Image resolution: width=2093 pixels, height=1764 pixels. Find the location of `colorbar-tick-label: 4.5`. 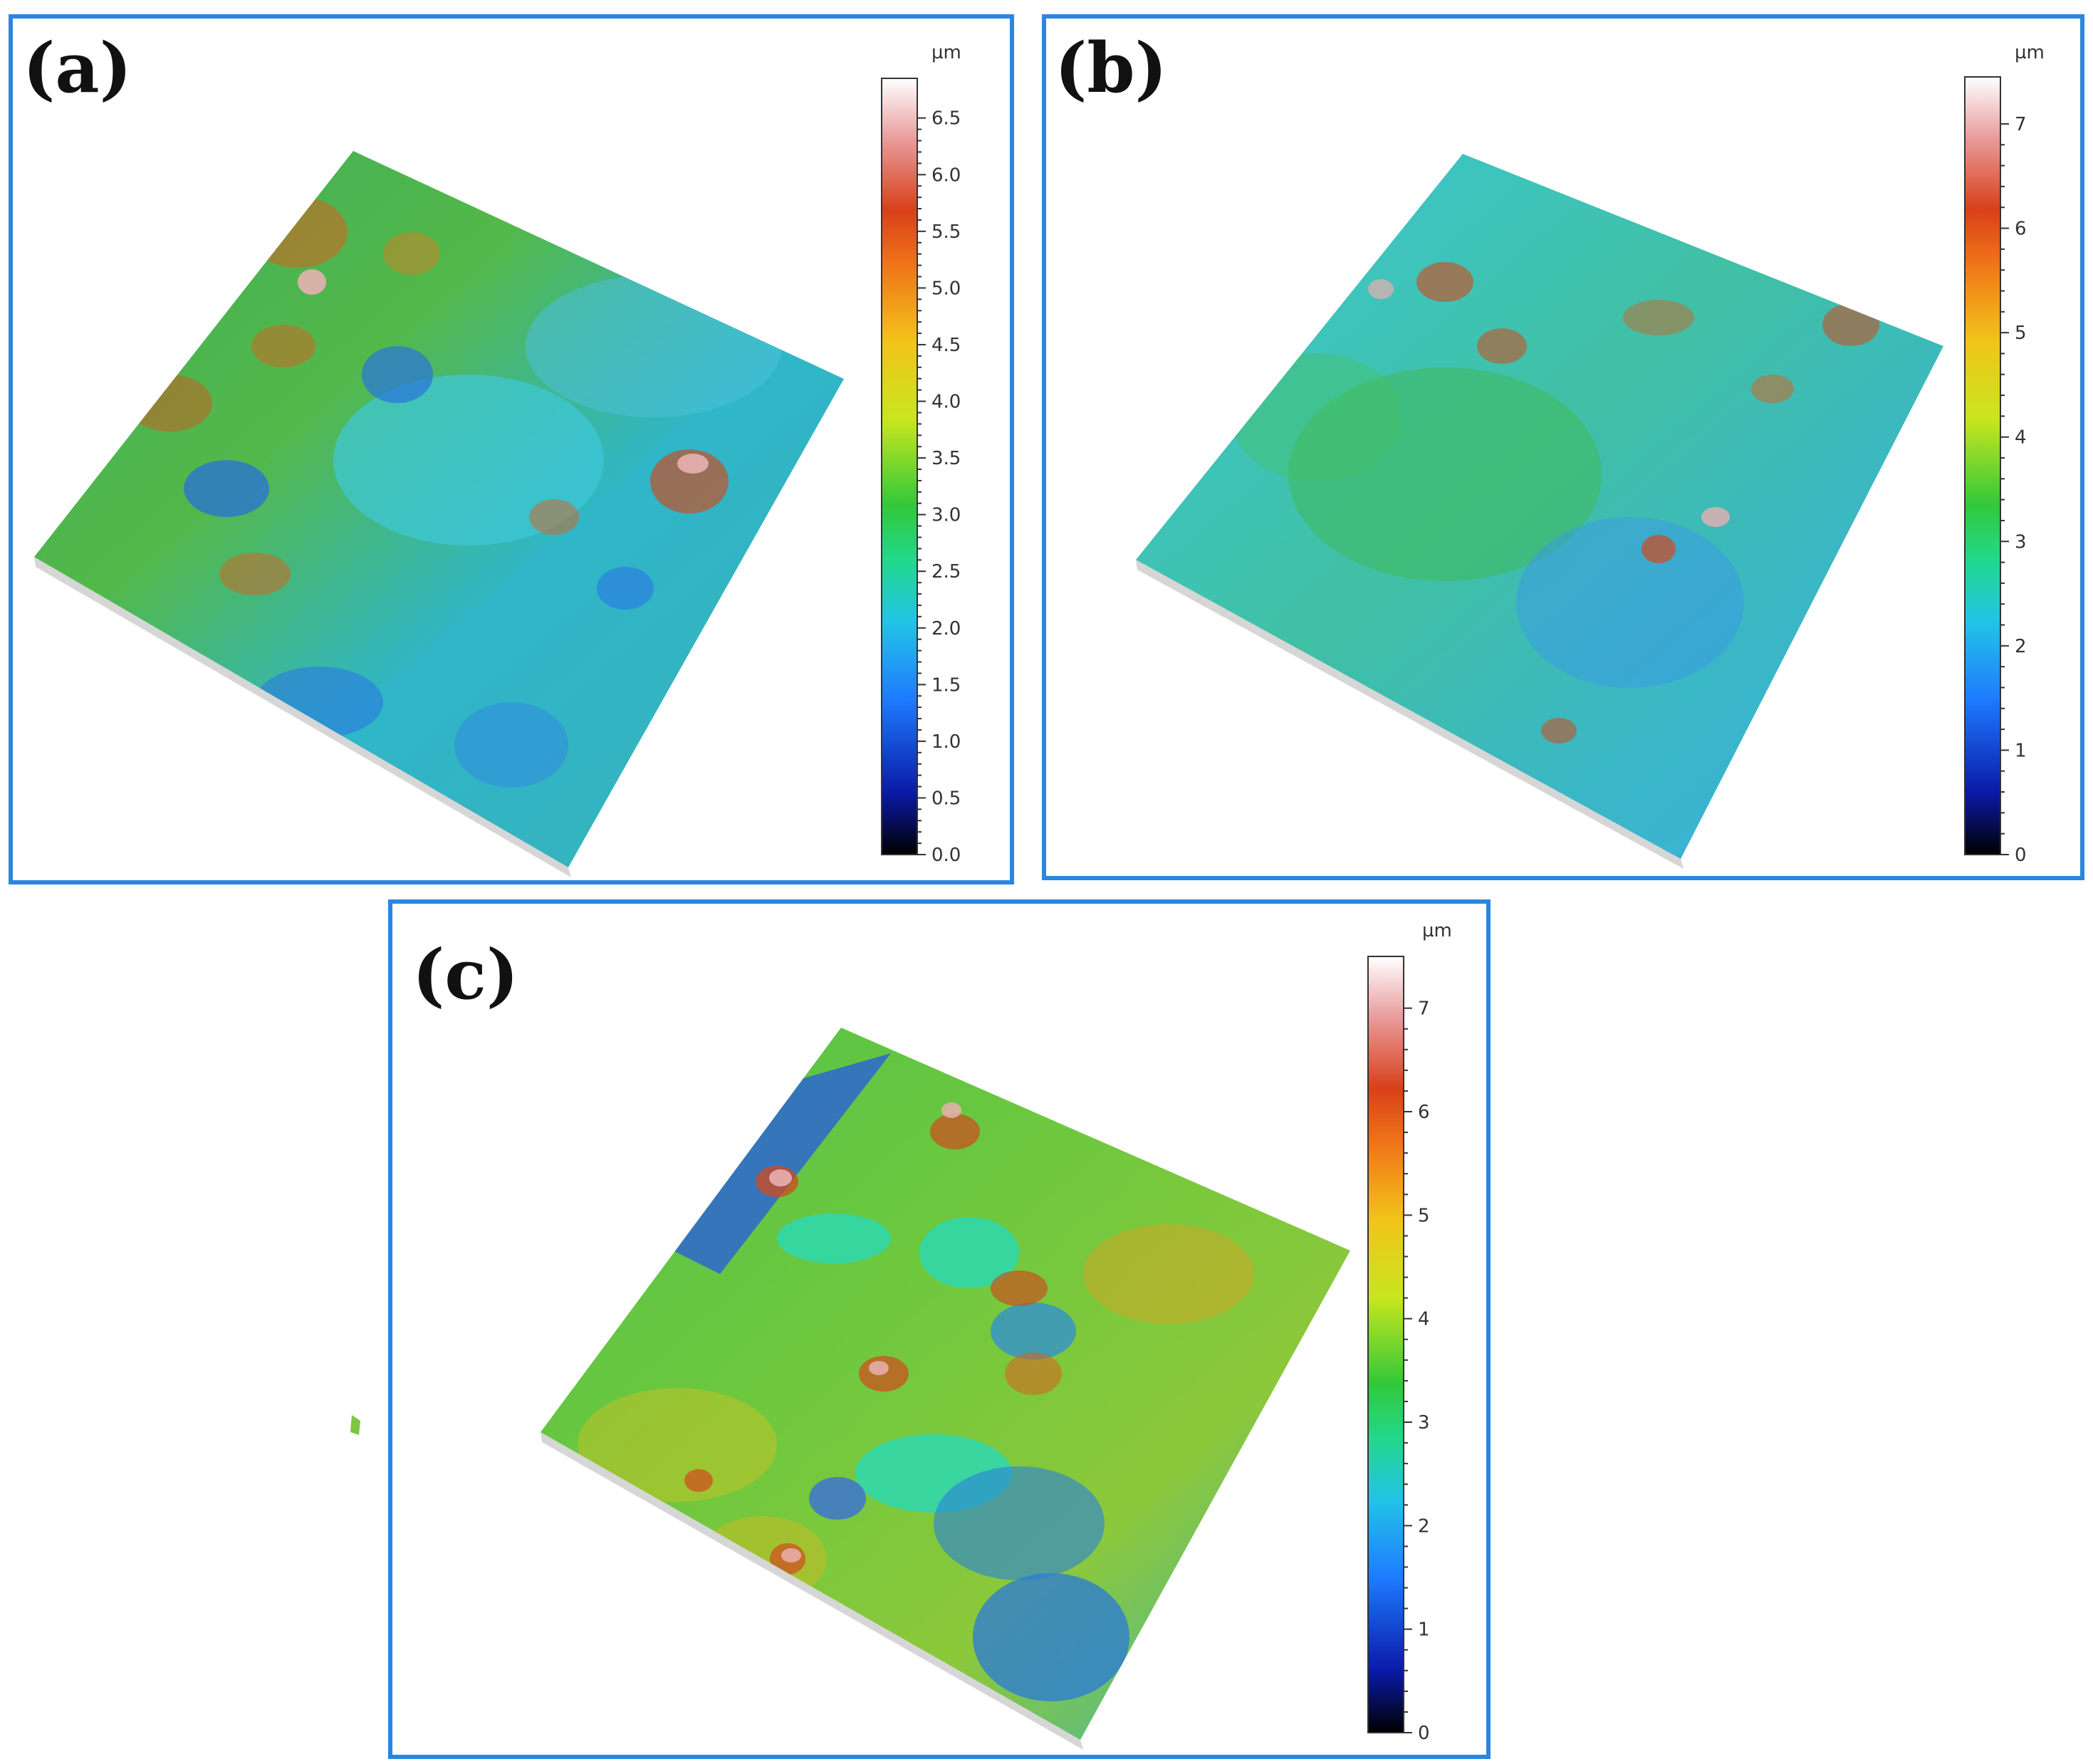

colorbar-tick-label: 4.5 is located at coordinates (946, 345).